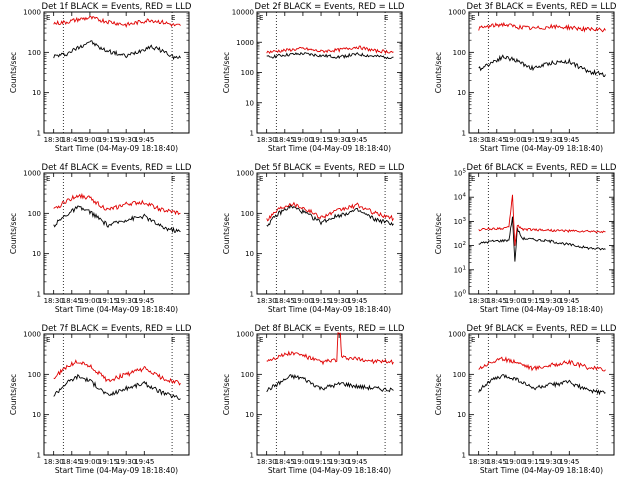 Image resolution: width=640 pixels, height=480 pixels. Describe the element at coordinates (117, 7) in the screenshot. I see `chart-title: Det 1f BLACK = Events, RED = LLD` at that location.